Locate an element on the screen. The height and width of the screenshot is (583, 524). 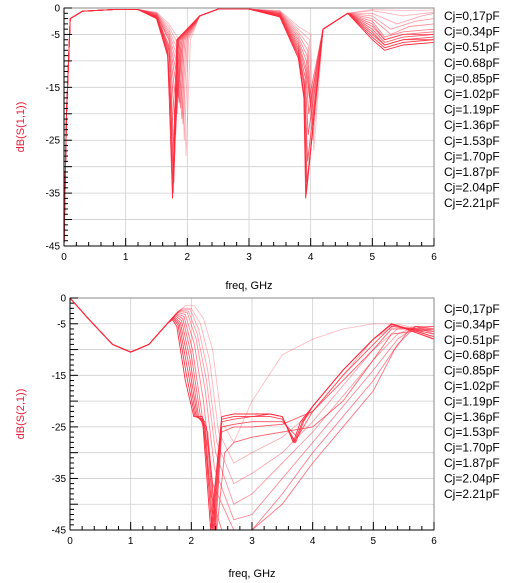
y-axis-title: dB(S(2,1)) is located at coordinates (21, 414).